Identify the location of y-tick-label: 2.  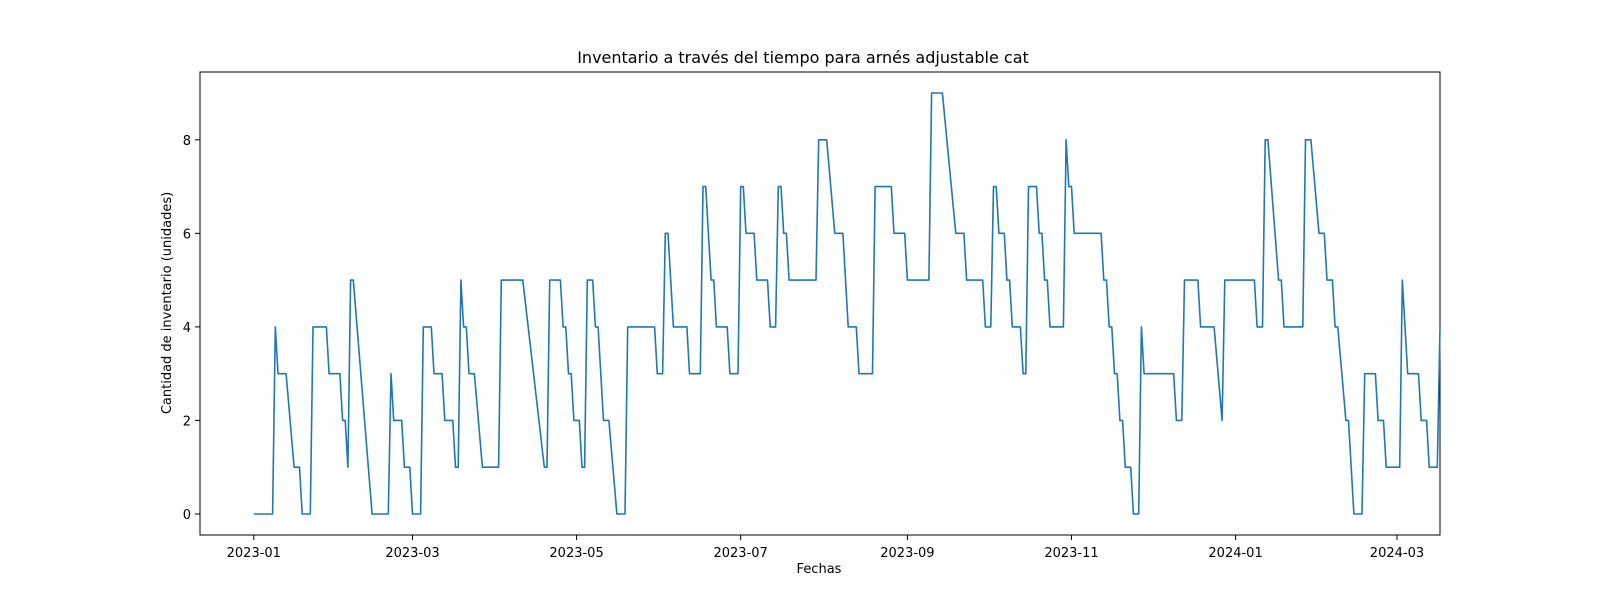
(187, 421).